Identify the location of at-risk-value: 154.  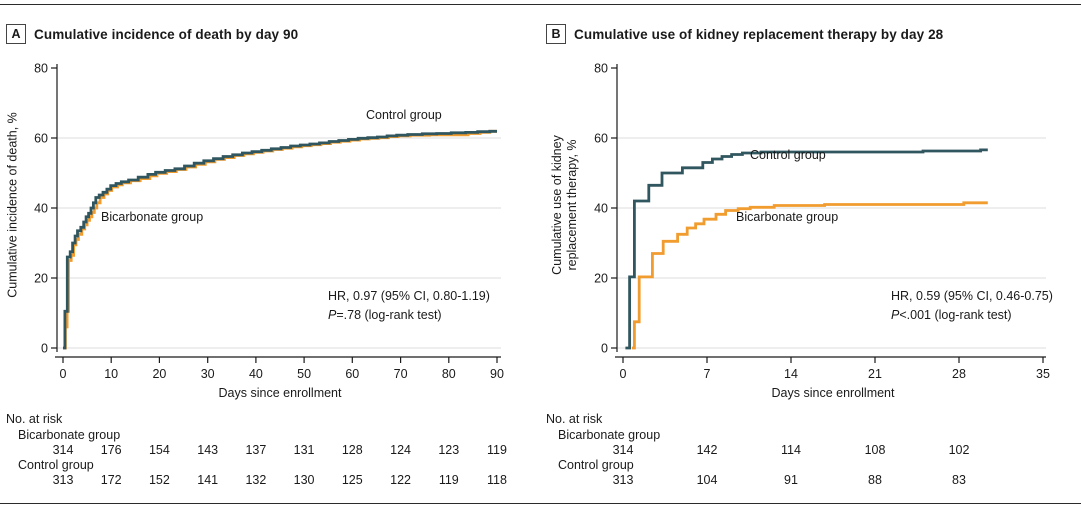
(159, 450).